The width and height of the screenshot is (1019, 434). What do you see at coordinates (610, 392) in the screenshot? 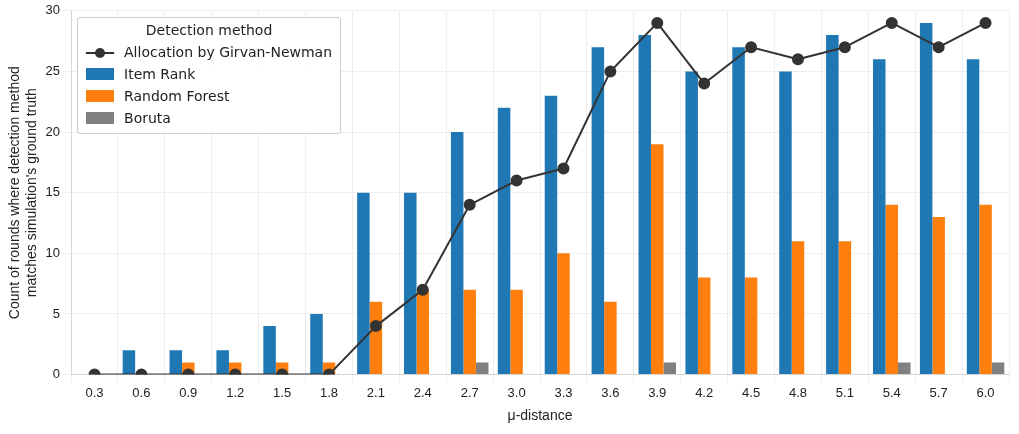
I see `x-tick-label: 3.6` at bounding box center [610, 392].